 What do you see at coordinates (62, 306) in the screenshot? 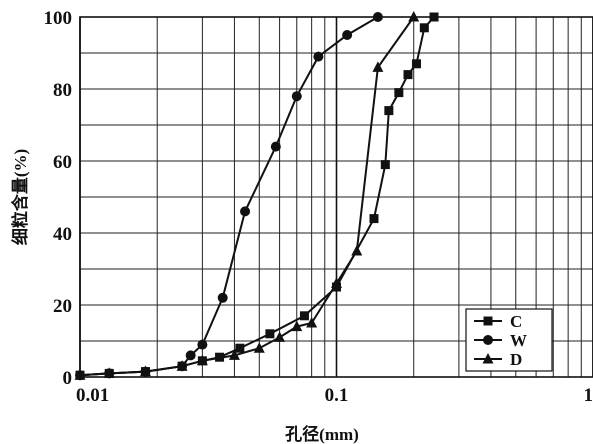
I see `y-tick-label: 20` at bounding box center [62, 306].